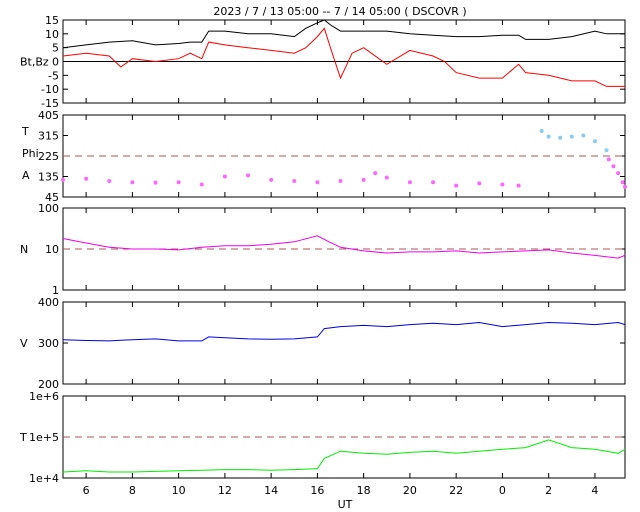 Image resolution: width=640 pixels, height=512 pixels. I want to click on y-tick-label: 135, so click(48, 177).